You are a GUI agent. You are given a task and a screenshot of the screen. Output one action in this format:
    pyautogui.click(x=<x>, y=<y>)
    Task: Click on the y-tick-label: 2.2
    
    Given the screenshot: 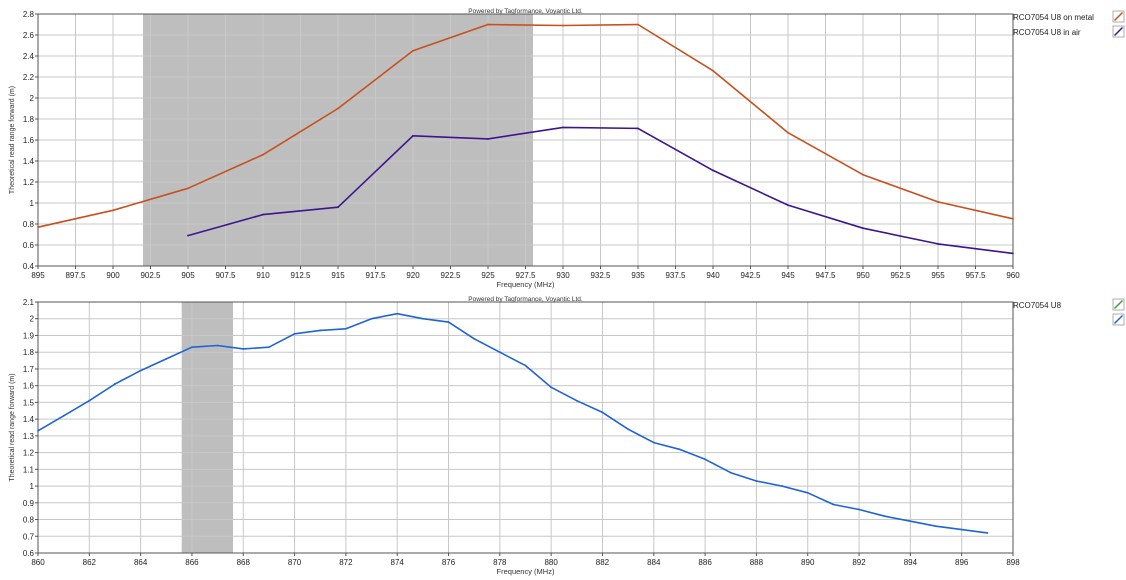 What is the action you would take?
    pyautogui.click(x=29, y=77)
    